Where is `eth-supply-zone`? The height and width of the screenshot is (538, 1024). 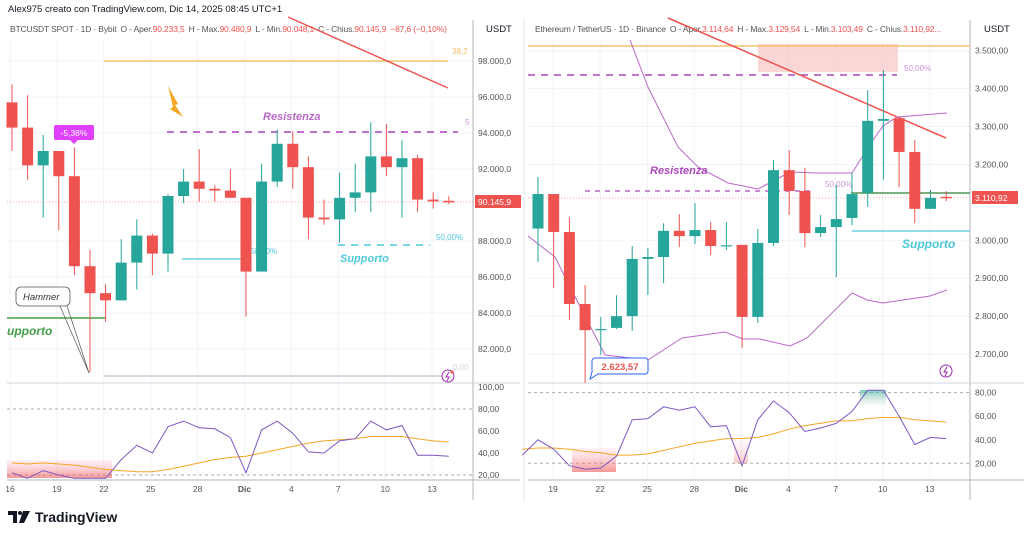 eth-supply-zone is located at coordinates (828, 58).